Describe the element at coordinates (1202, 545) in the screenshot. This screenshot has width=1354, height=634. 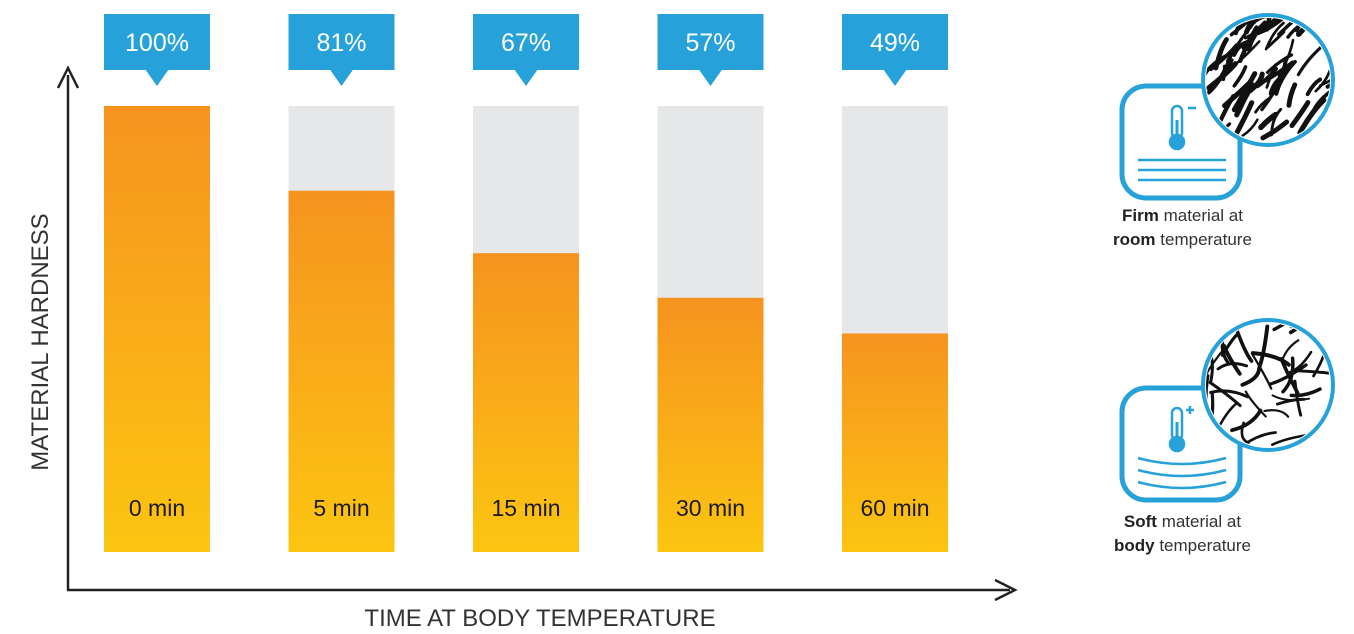
I see `soft-legend-text2: temperature` at that location.